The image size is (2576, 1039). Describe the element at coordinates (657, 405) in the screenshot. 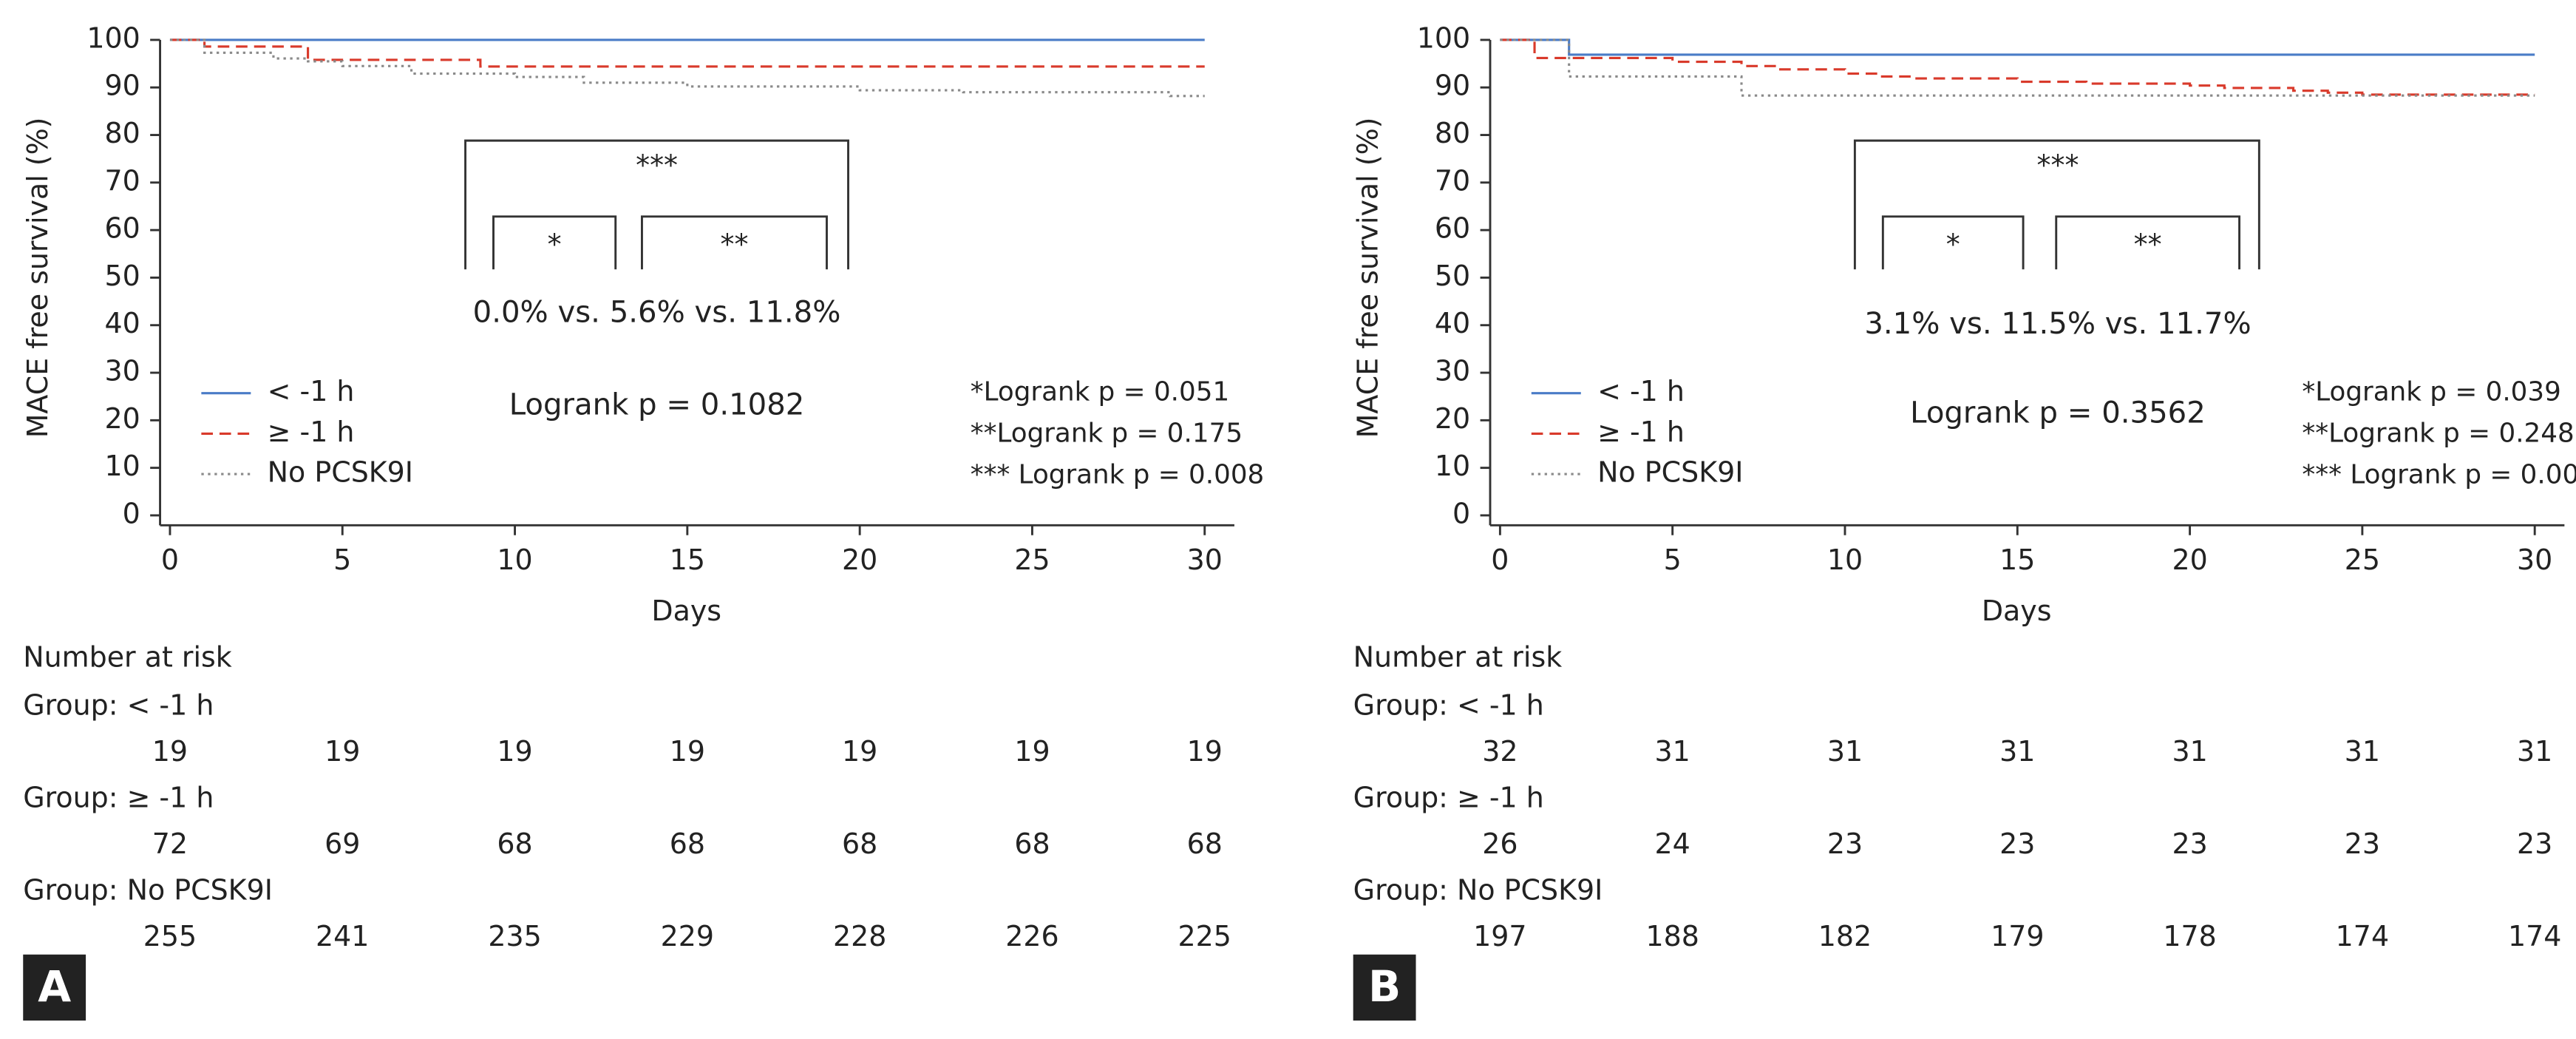

I see `logrank-overall: Logrank p = 0.1082` at that location.